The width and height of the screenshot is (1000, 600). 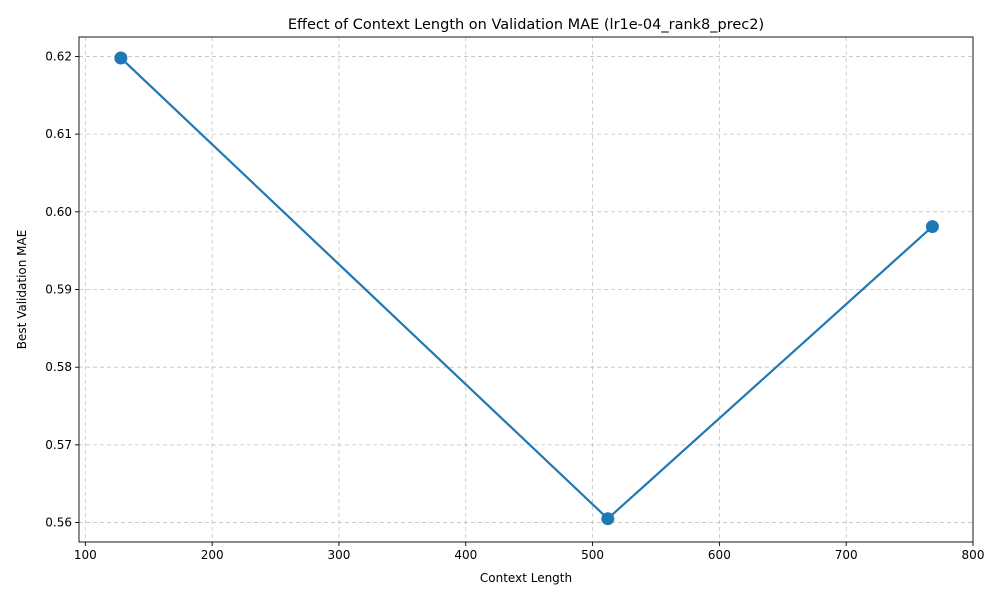 What do you see at coordinates (58, 134) in the screenshot?
I see `y-tick-label: 0.61` at bounding box center [58, 134].